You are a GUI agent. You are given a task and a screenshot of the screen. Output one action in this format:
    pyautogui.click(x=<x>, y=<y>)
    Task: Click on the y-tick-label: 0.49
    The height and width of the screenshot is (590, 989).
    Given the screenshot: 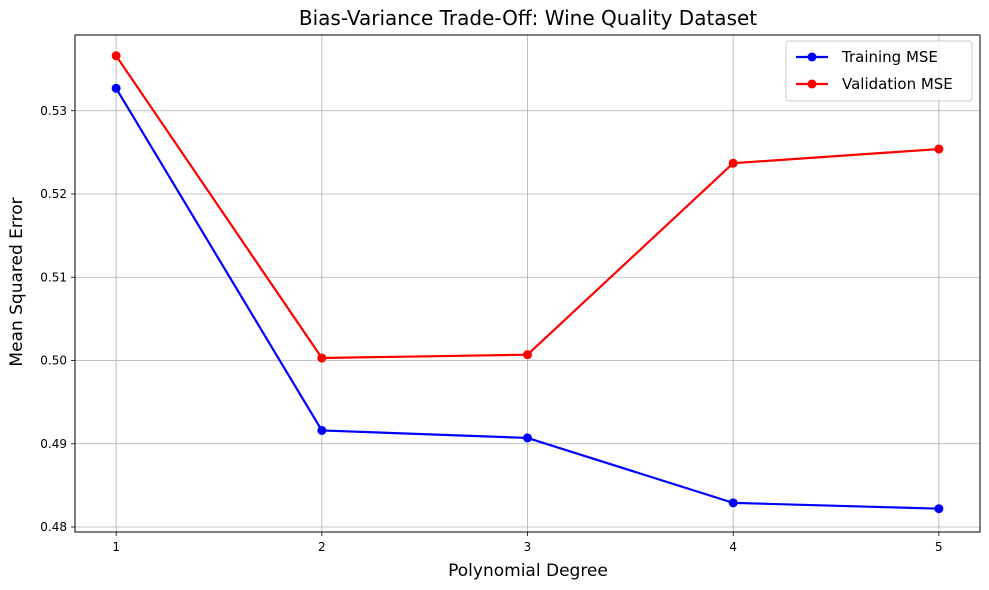 What is the action you would take?
    pyautogui.click(x=53, y=444)
    